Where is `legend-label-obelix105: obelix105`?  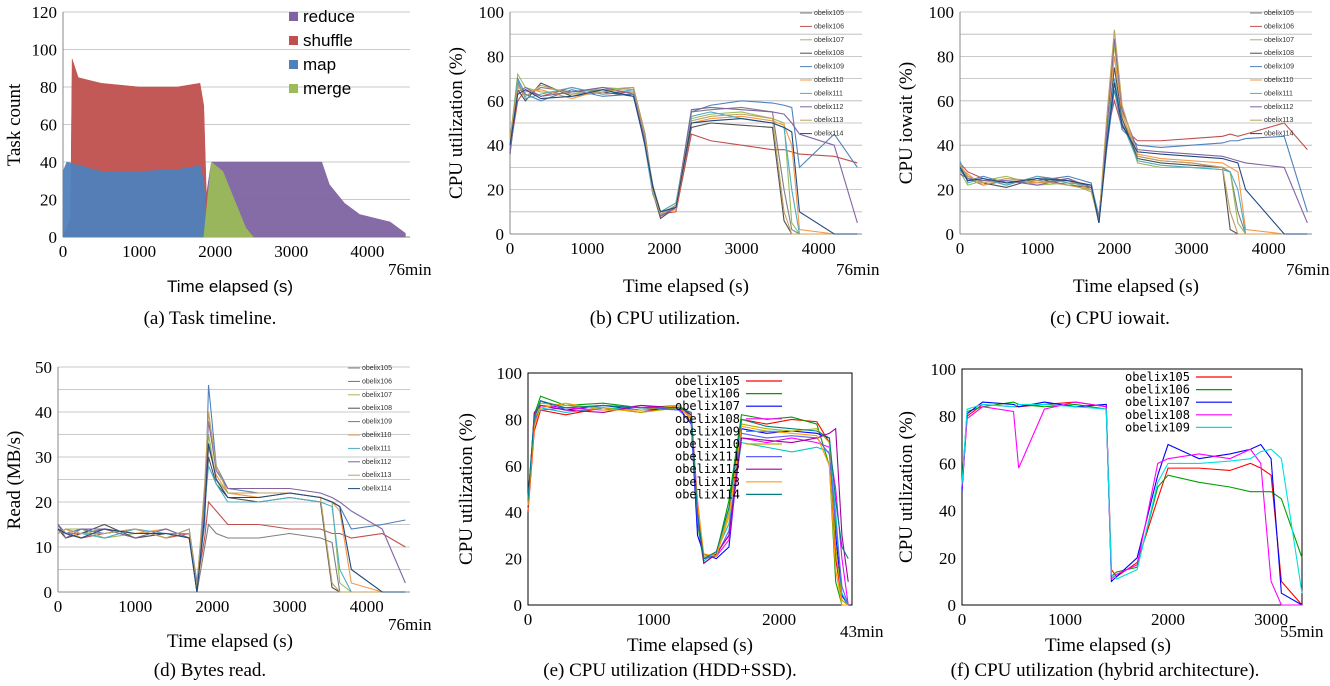 legend-label-obelix105: obelix105 is located at coordinates (707, 381).